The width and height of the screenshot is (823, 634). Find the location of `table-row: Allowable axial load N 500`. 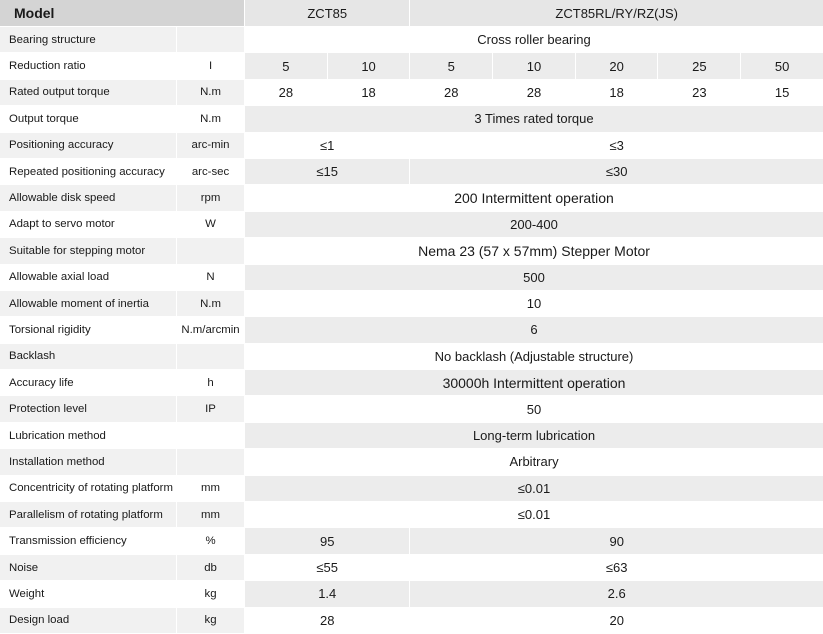

table-row: Allowable axial load N 500 is located at coordinates (411, 277).